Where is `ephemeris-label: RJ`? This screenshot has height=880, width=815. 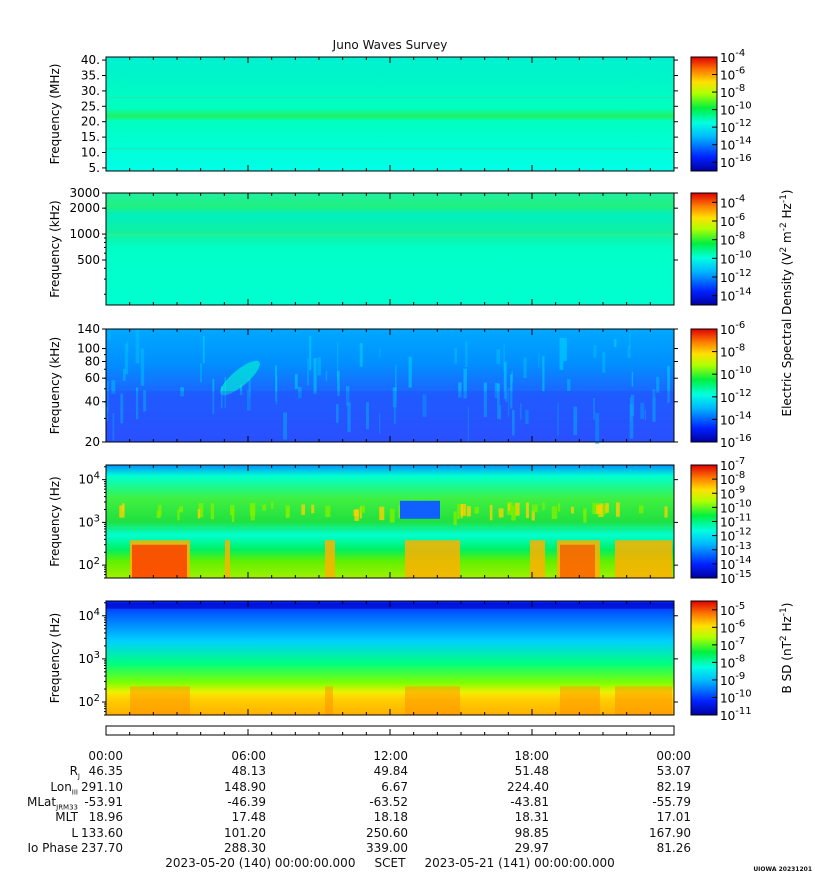
ephemeris-label: RJ is located at coordinates (74, 772).